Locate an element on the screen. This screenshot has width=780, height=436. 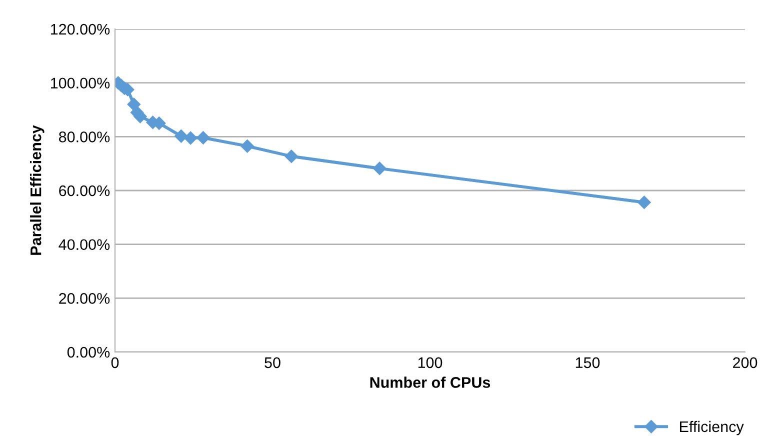
x-axis-title: Number of CPUs is located at coordinates (430, 382).